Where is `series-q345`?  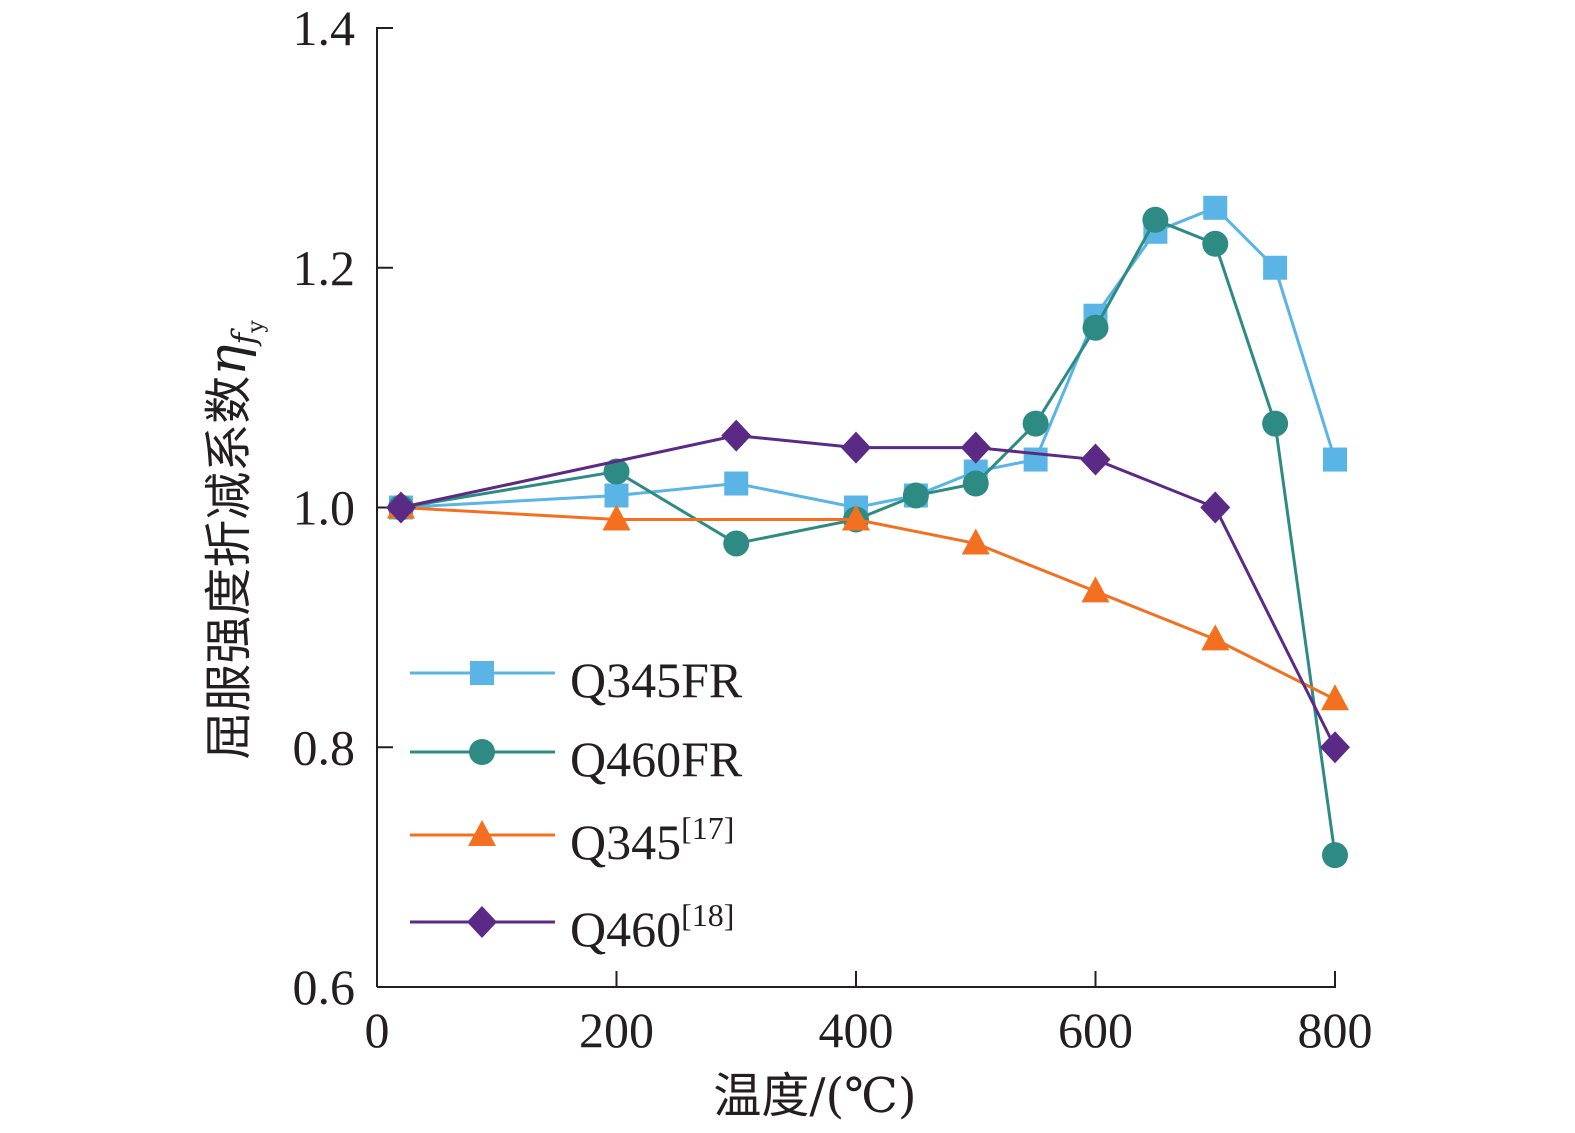
series-q345 is located at coordinates (867, 601).